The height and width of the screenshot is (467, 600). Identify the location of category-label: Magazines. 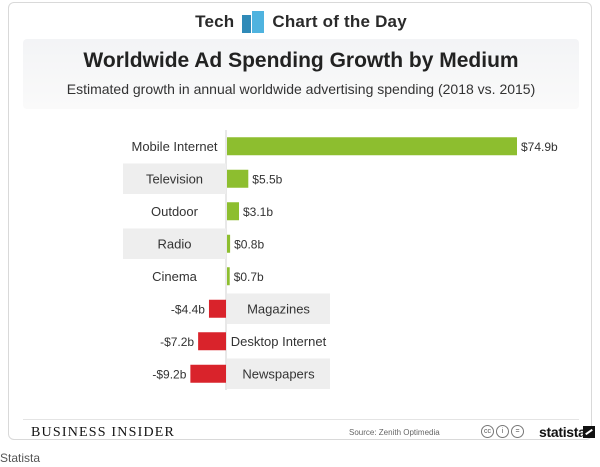
(278, 308).